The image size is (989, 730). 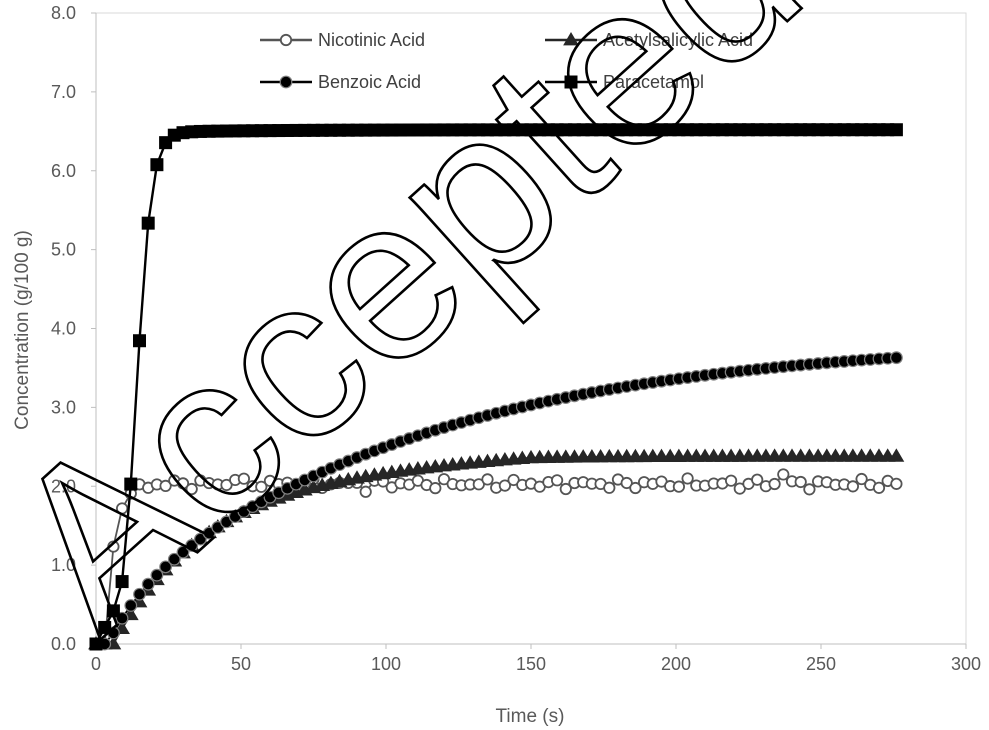 I want to click on y-axis-title: Concentration (g/100 g), so click(x=22, y=330).